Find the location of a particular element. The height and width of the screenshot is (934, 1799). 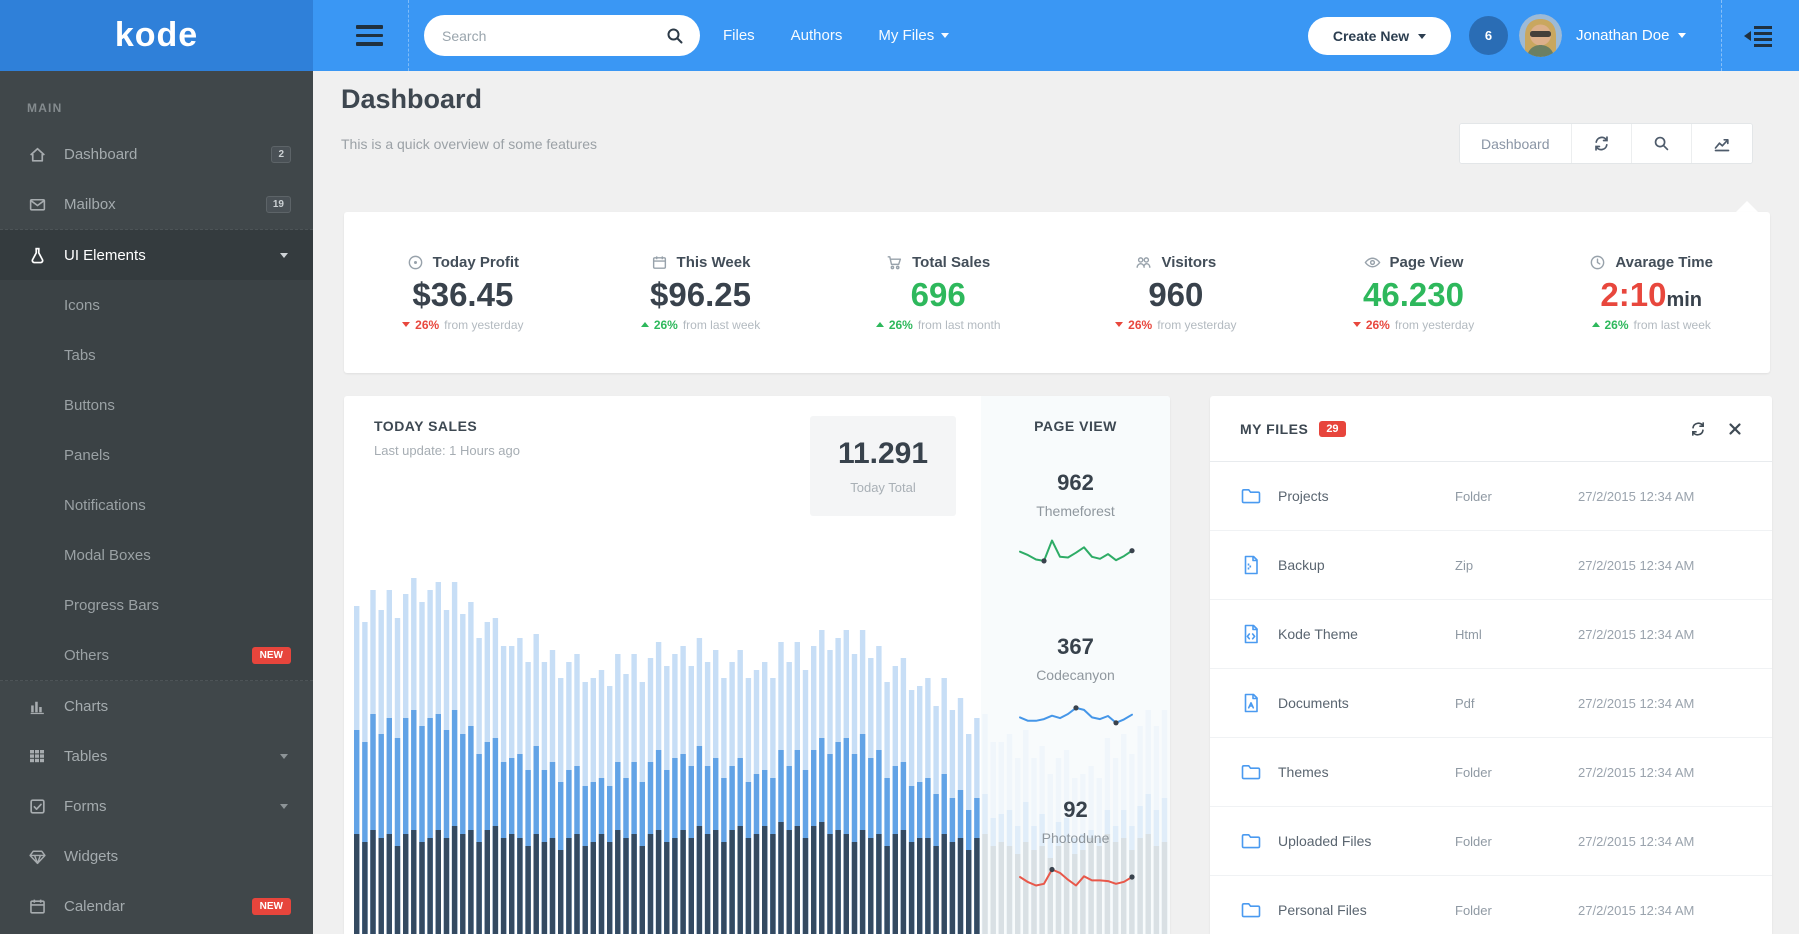

sidebar-item-buttons: Buttons is located at coordinates (89, 405).